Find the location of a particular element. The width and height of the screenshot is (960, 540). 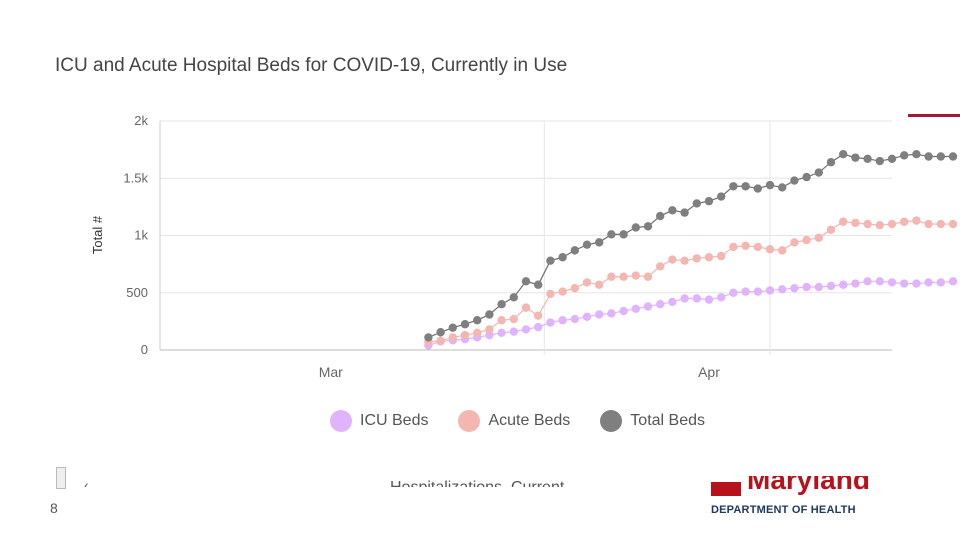

scroll-handle is located at coordinates (61, 478).